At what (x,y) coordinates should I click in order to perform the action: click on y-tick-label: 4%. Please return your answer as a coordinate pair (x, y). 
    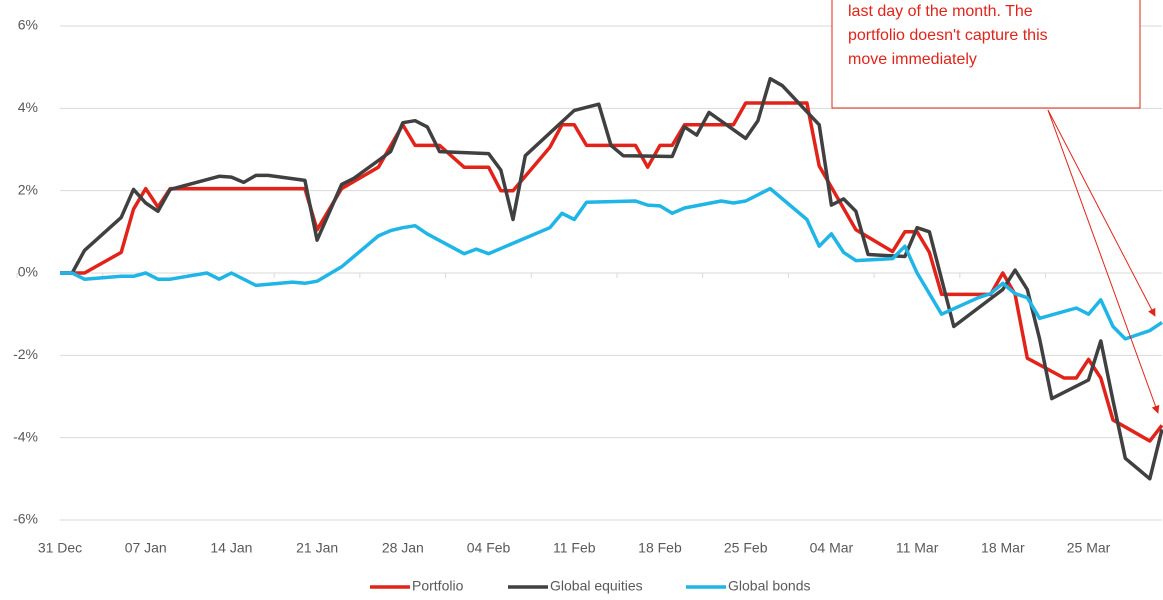
    Looking at the image, I should click on (28, 107).